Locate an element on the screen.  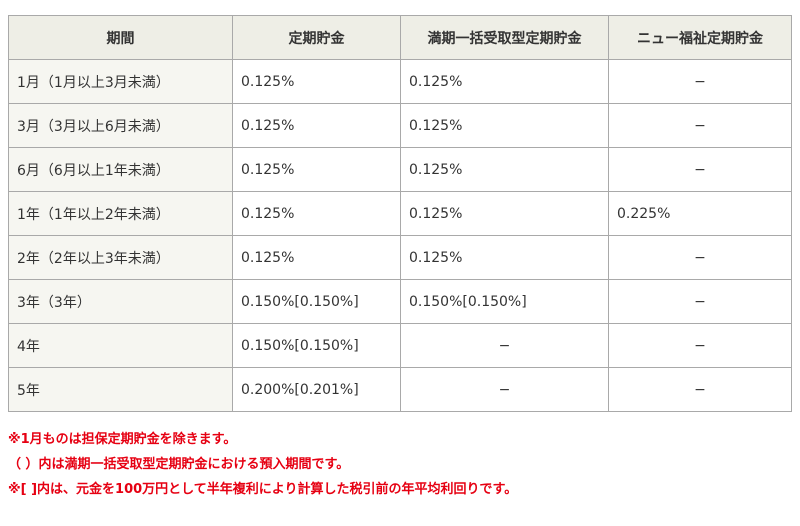
footnote-deposit-period: （ ）内は満期一括受取型定期貯金における預入期間です。 is located at coordinates (179, 464).